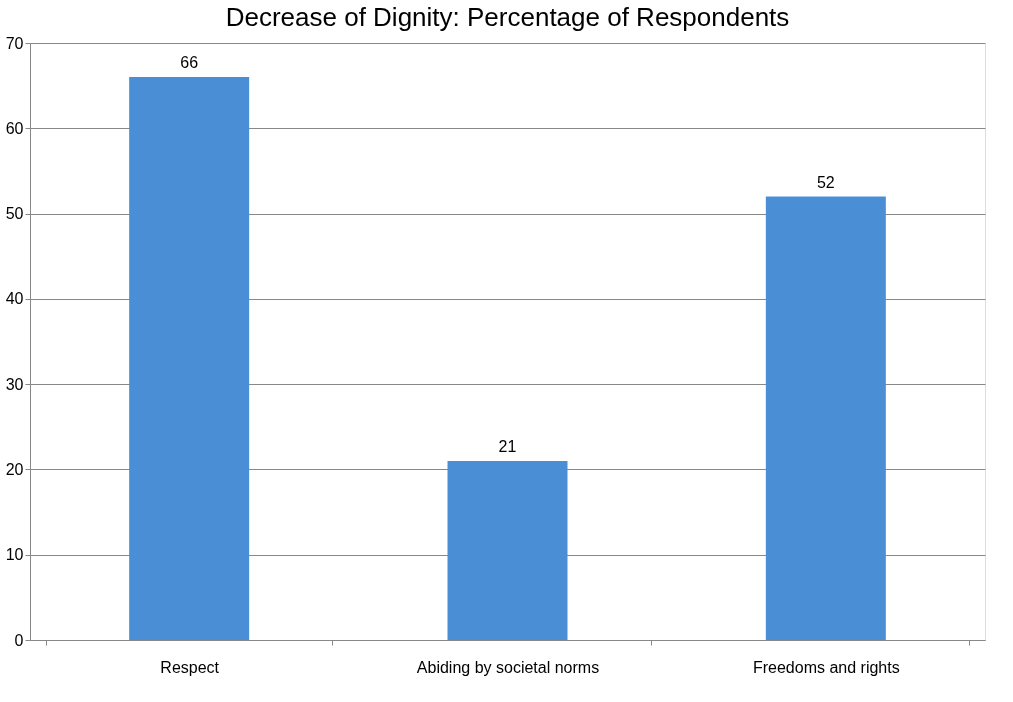  Describe the element at coordinates (507, 17) in the screenshot. I see `chart-title: Decrease of Dignity: Percentage of Respondents` at that location.